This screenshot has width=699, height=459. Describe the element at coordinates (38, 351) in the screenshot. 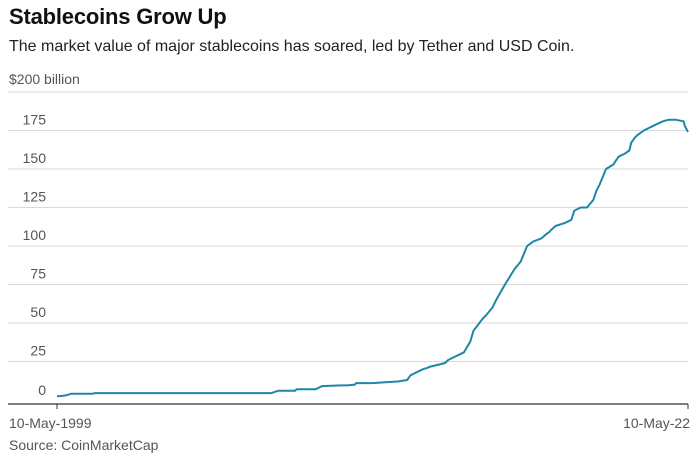

I see `y-tick-label-25: 25` at that location.